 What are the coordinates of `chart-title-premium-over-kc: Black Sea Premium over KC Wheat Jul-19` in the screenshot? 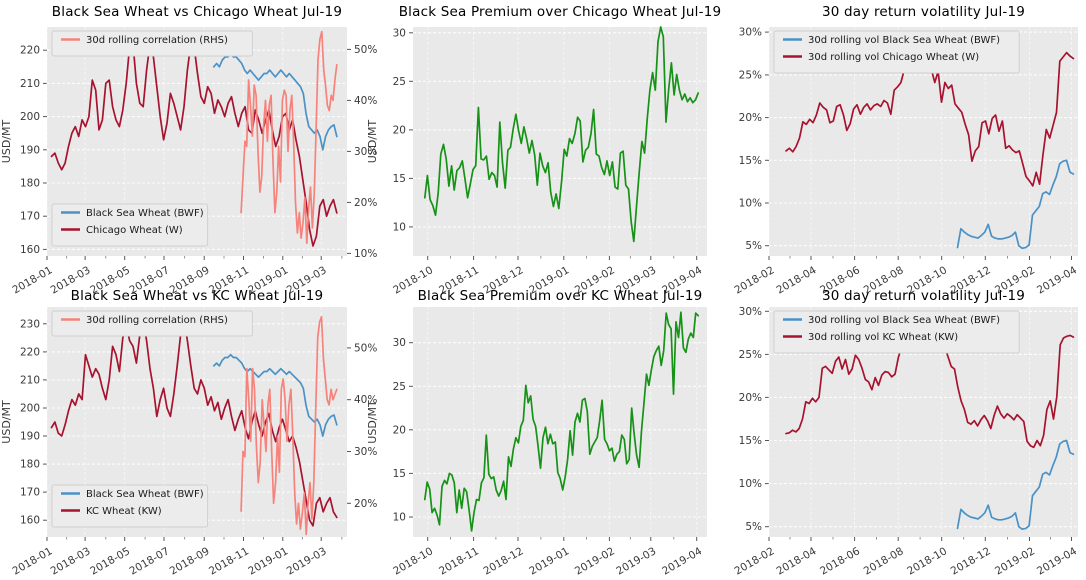 It's located at (560, 296).